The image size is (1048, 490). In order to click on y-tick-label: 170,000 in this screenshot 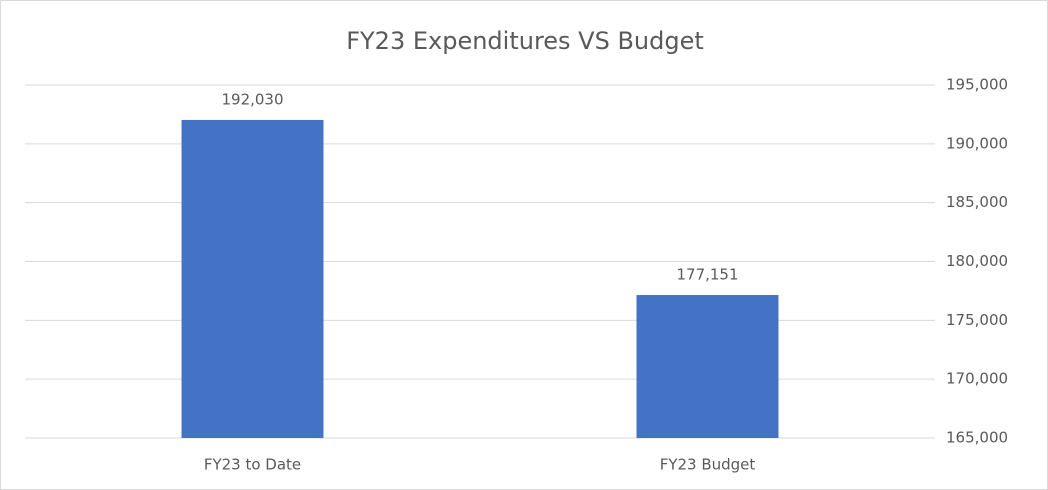, I will do `click(977, 379)`.